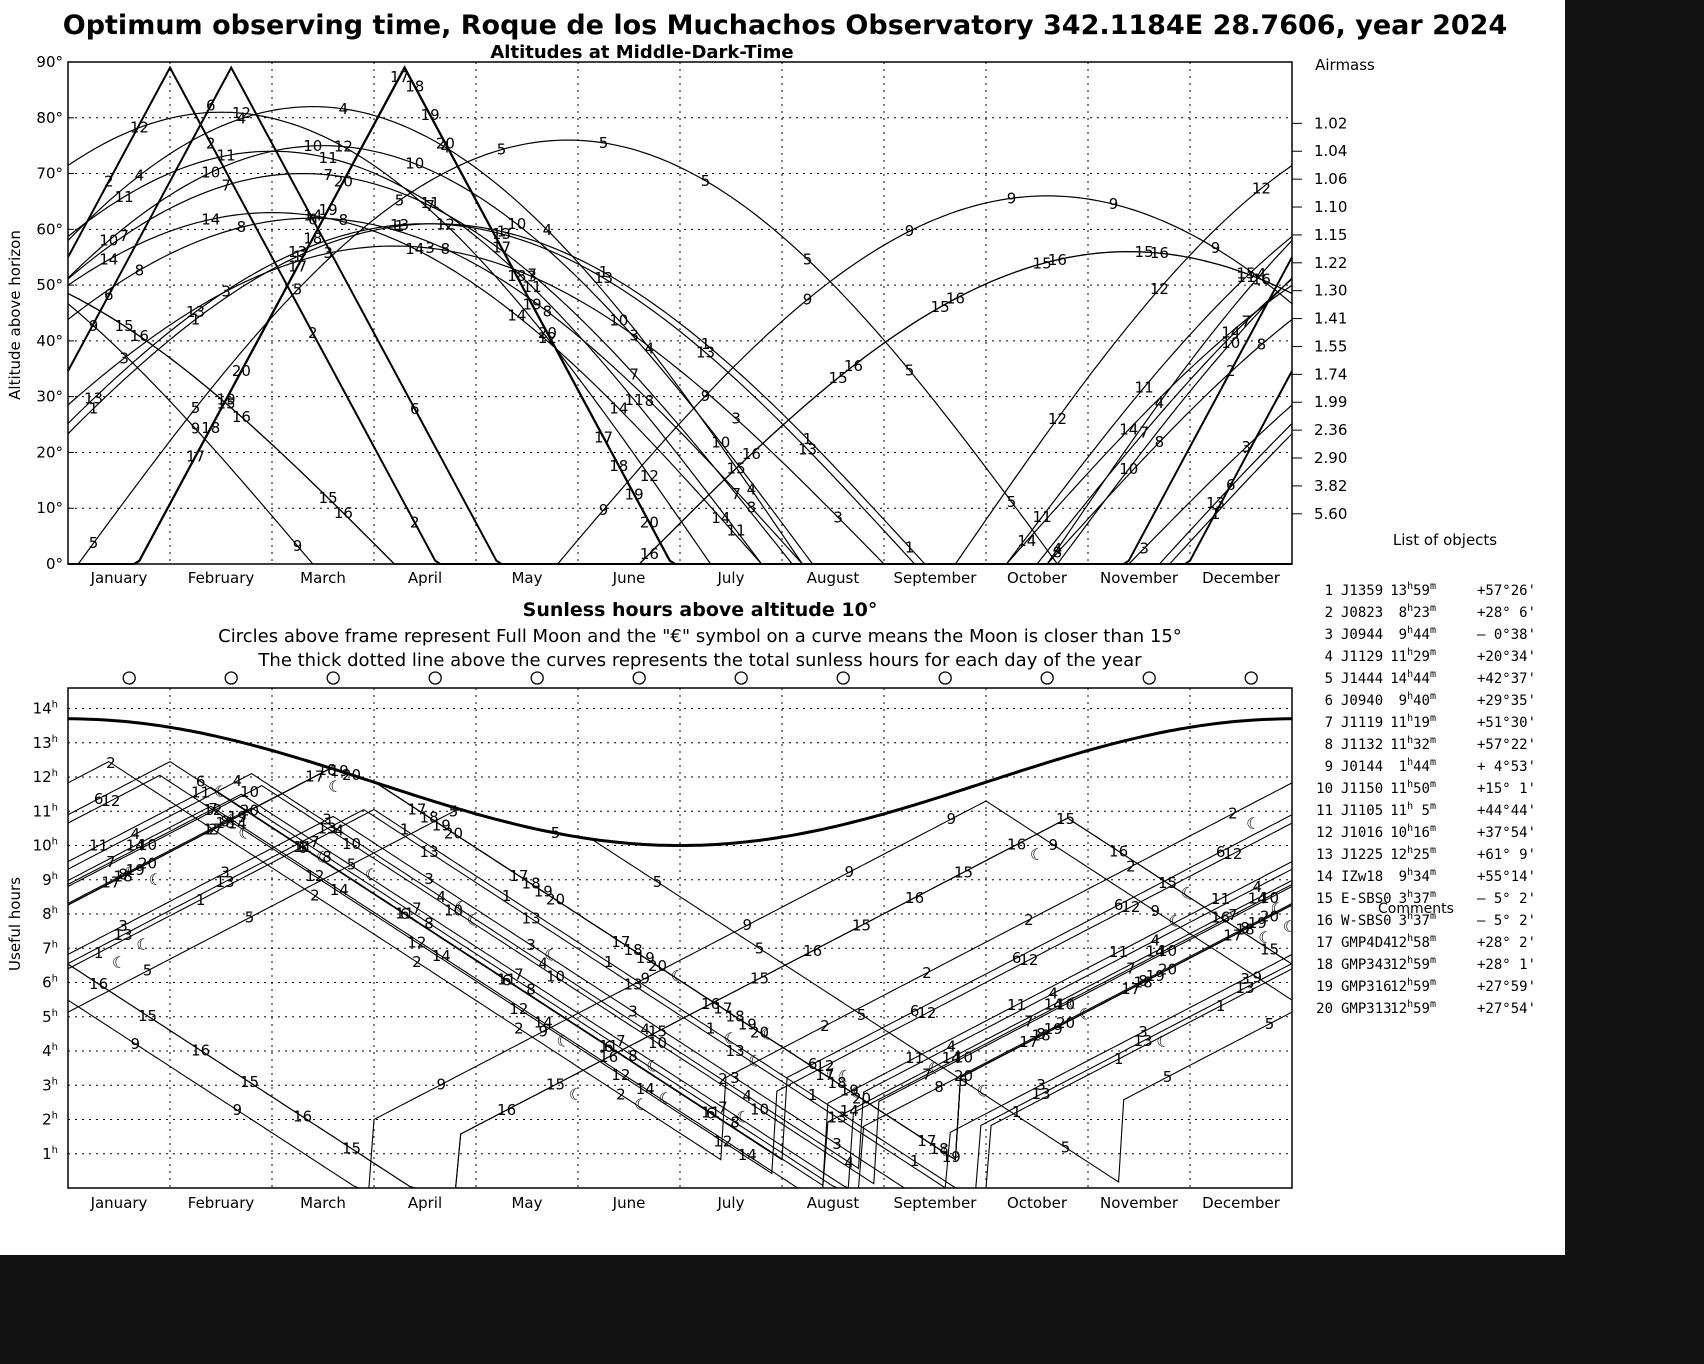 This screenshot has width=1704, height=1364. I want to click on top-series-label: 12, so click(139, 128).